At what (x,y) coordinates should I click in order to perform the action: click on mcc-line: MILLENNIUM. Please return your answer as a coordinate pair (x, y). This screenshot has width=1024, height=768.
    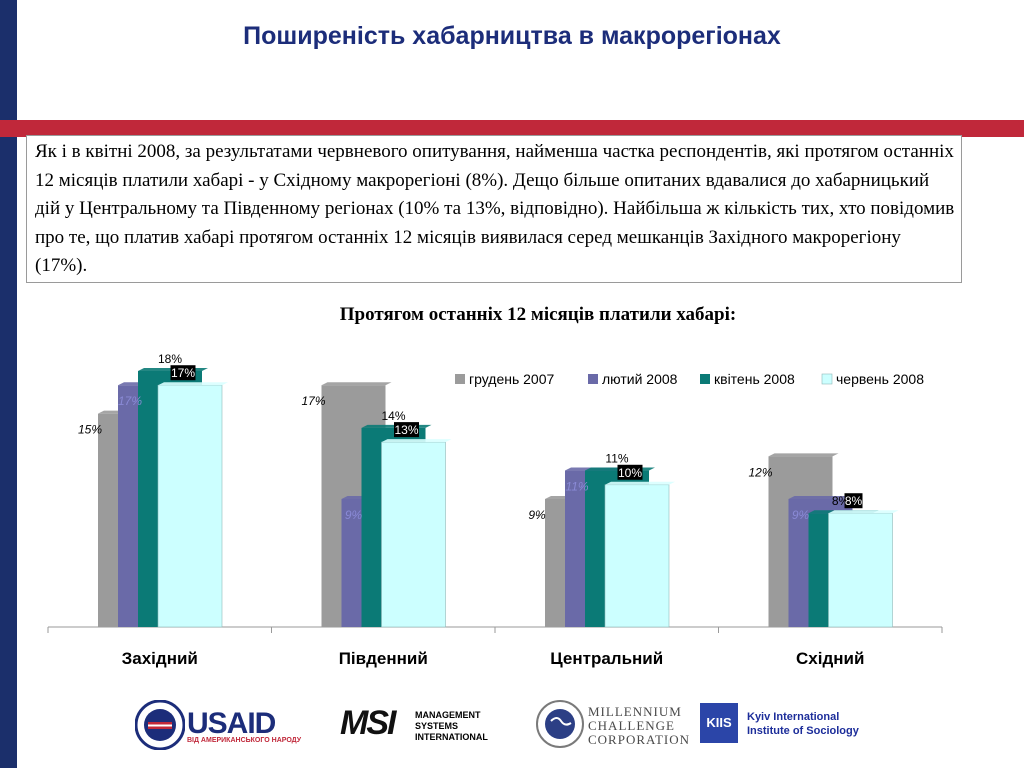
    Looking at the image, I should click on (635, 711).